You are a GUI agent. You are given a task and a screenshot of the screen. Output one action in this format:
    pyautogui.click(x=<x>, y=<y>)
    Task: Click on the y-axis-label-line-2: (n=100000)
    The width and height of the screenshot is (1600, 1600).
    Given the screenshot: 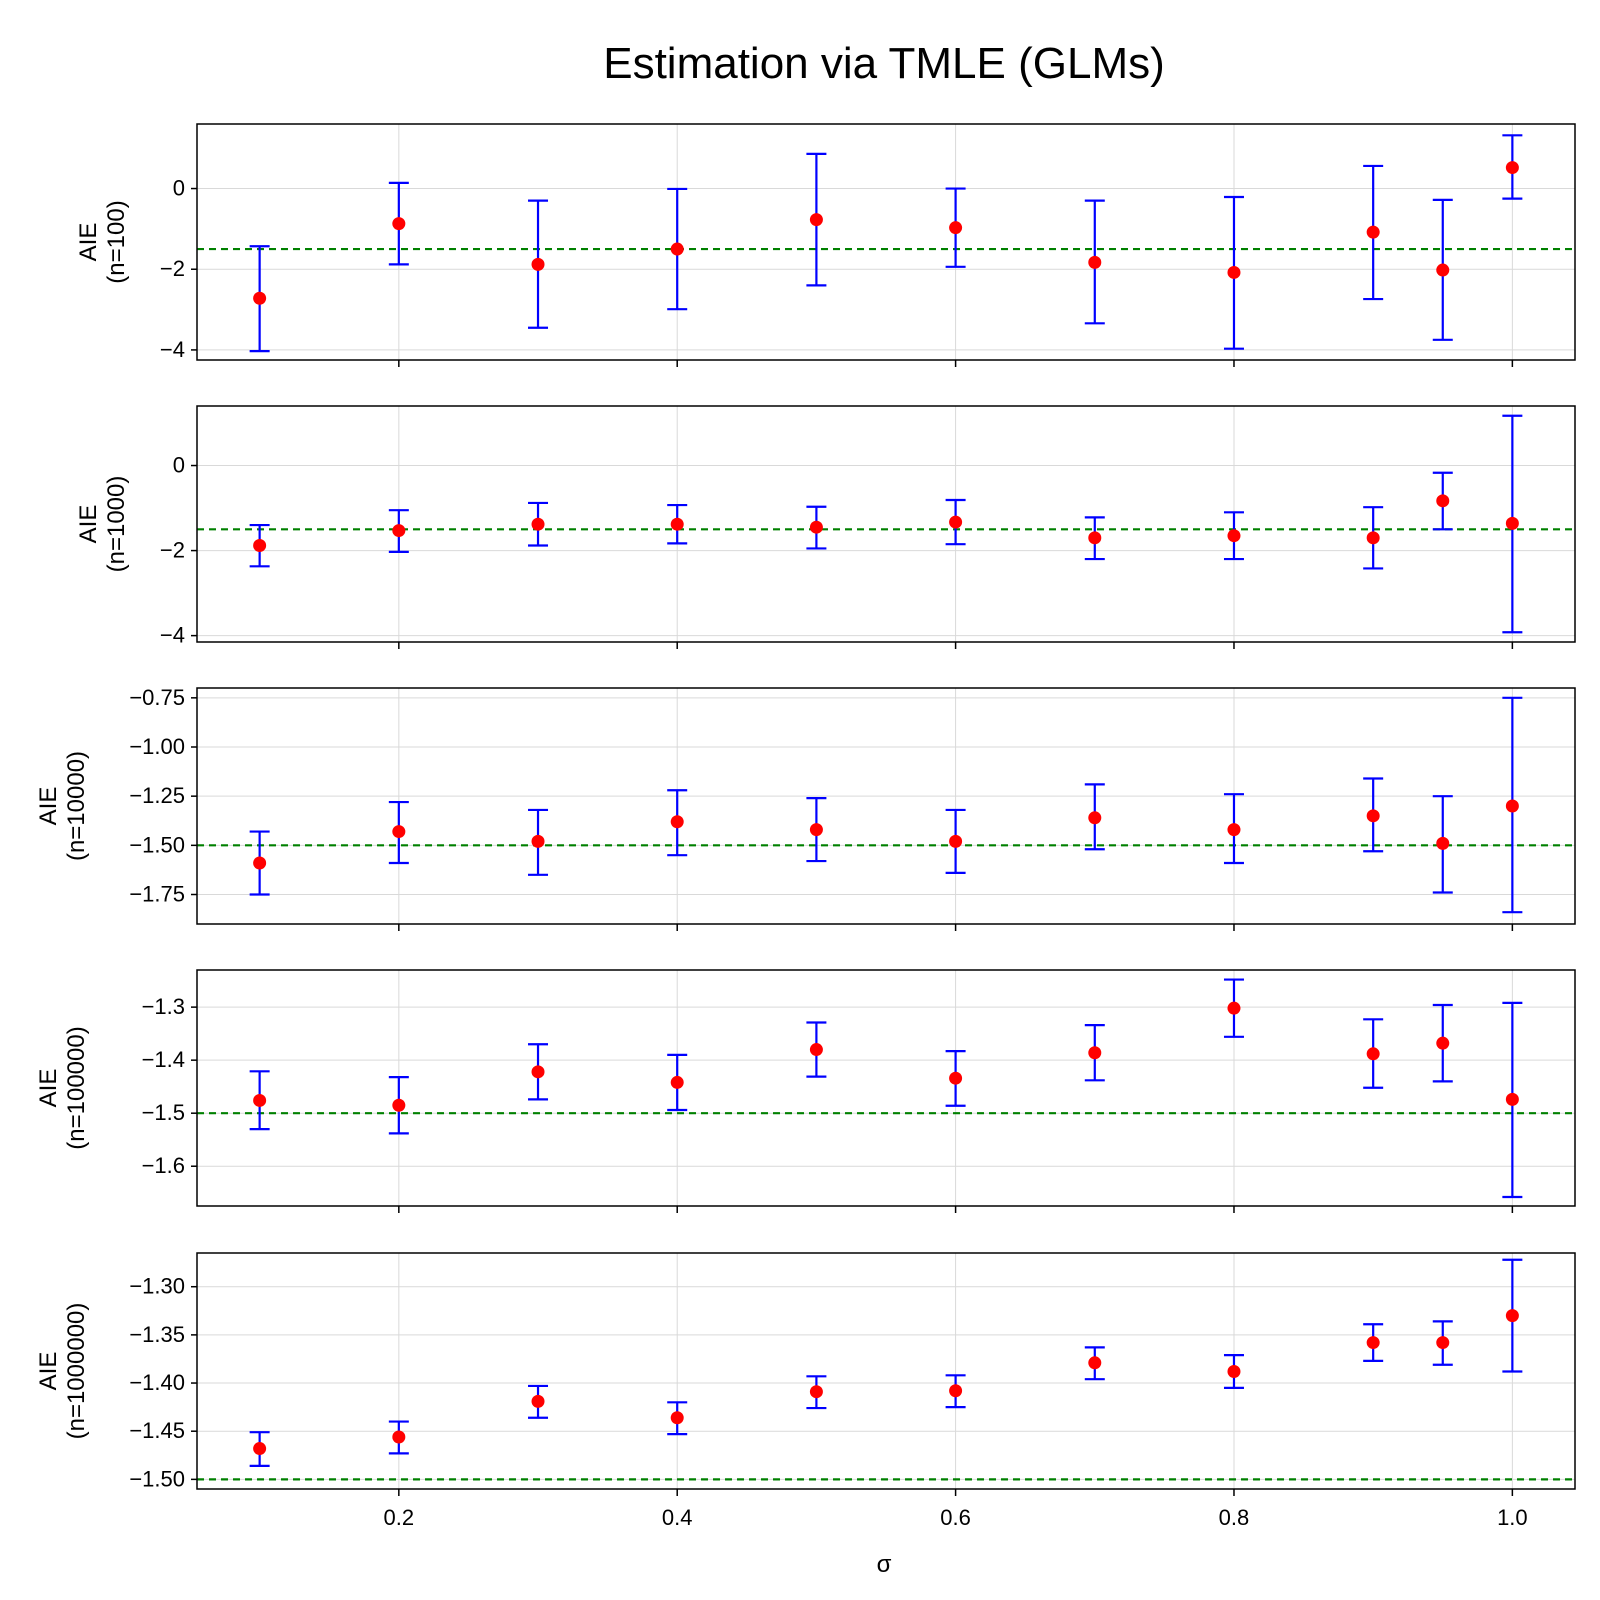 What is the action you would take?
    pyautogui.click(x=76, y=1087)
    